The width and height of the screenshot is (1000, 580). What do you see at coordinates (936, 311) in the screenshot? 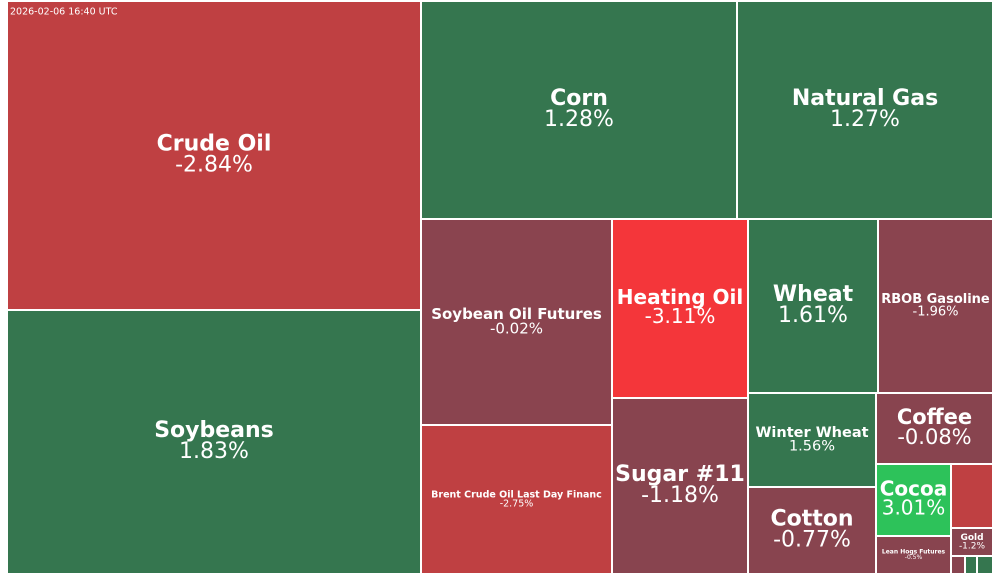
I see `tile-change: -1.96%` at bounding box center [936, 311].